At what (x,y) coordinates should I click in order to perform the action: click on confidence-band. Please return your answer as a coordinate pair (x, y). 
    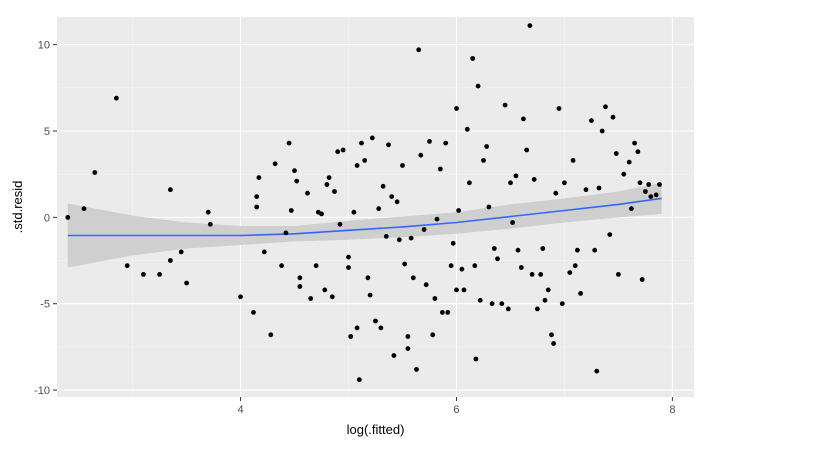
    Looking at the image, I should click on (364, 225).